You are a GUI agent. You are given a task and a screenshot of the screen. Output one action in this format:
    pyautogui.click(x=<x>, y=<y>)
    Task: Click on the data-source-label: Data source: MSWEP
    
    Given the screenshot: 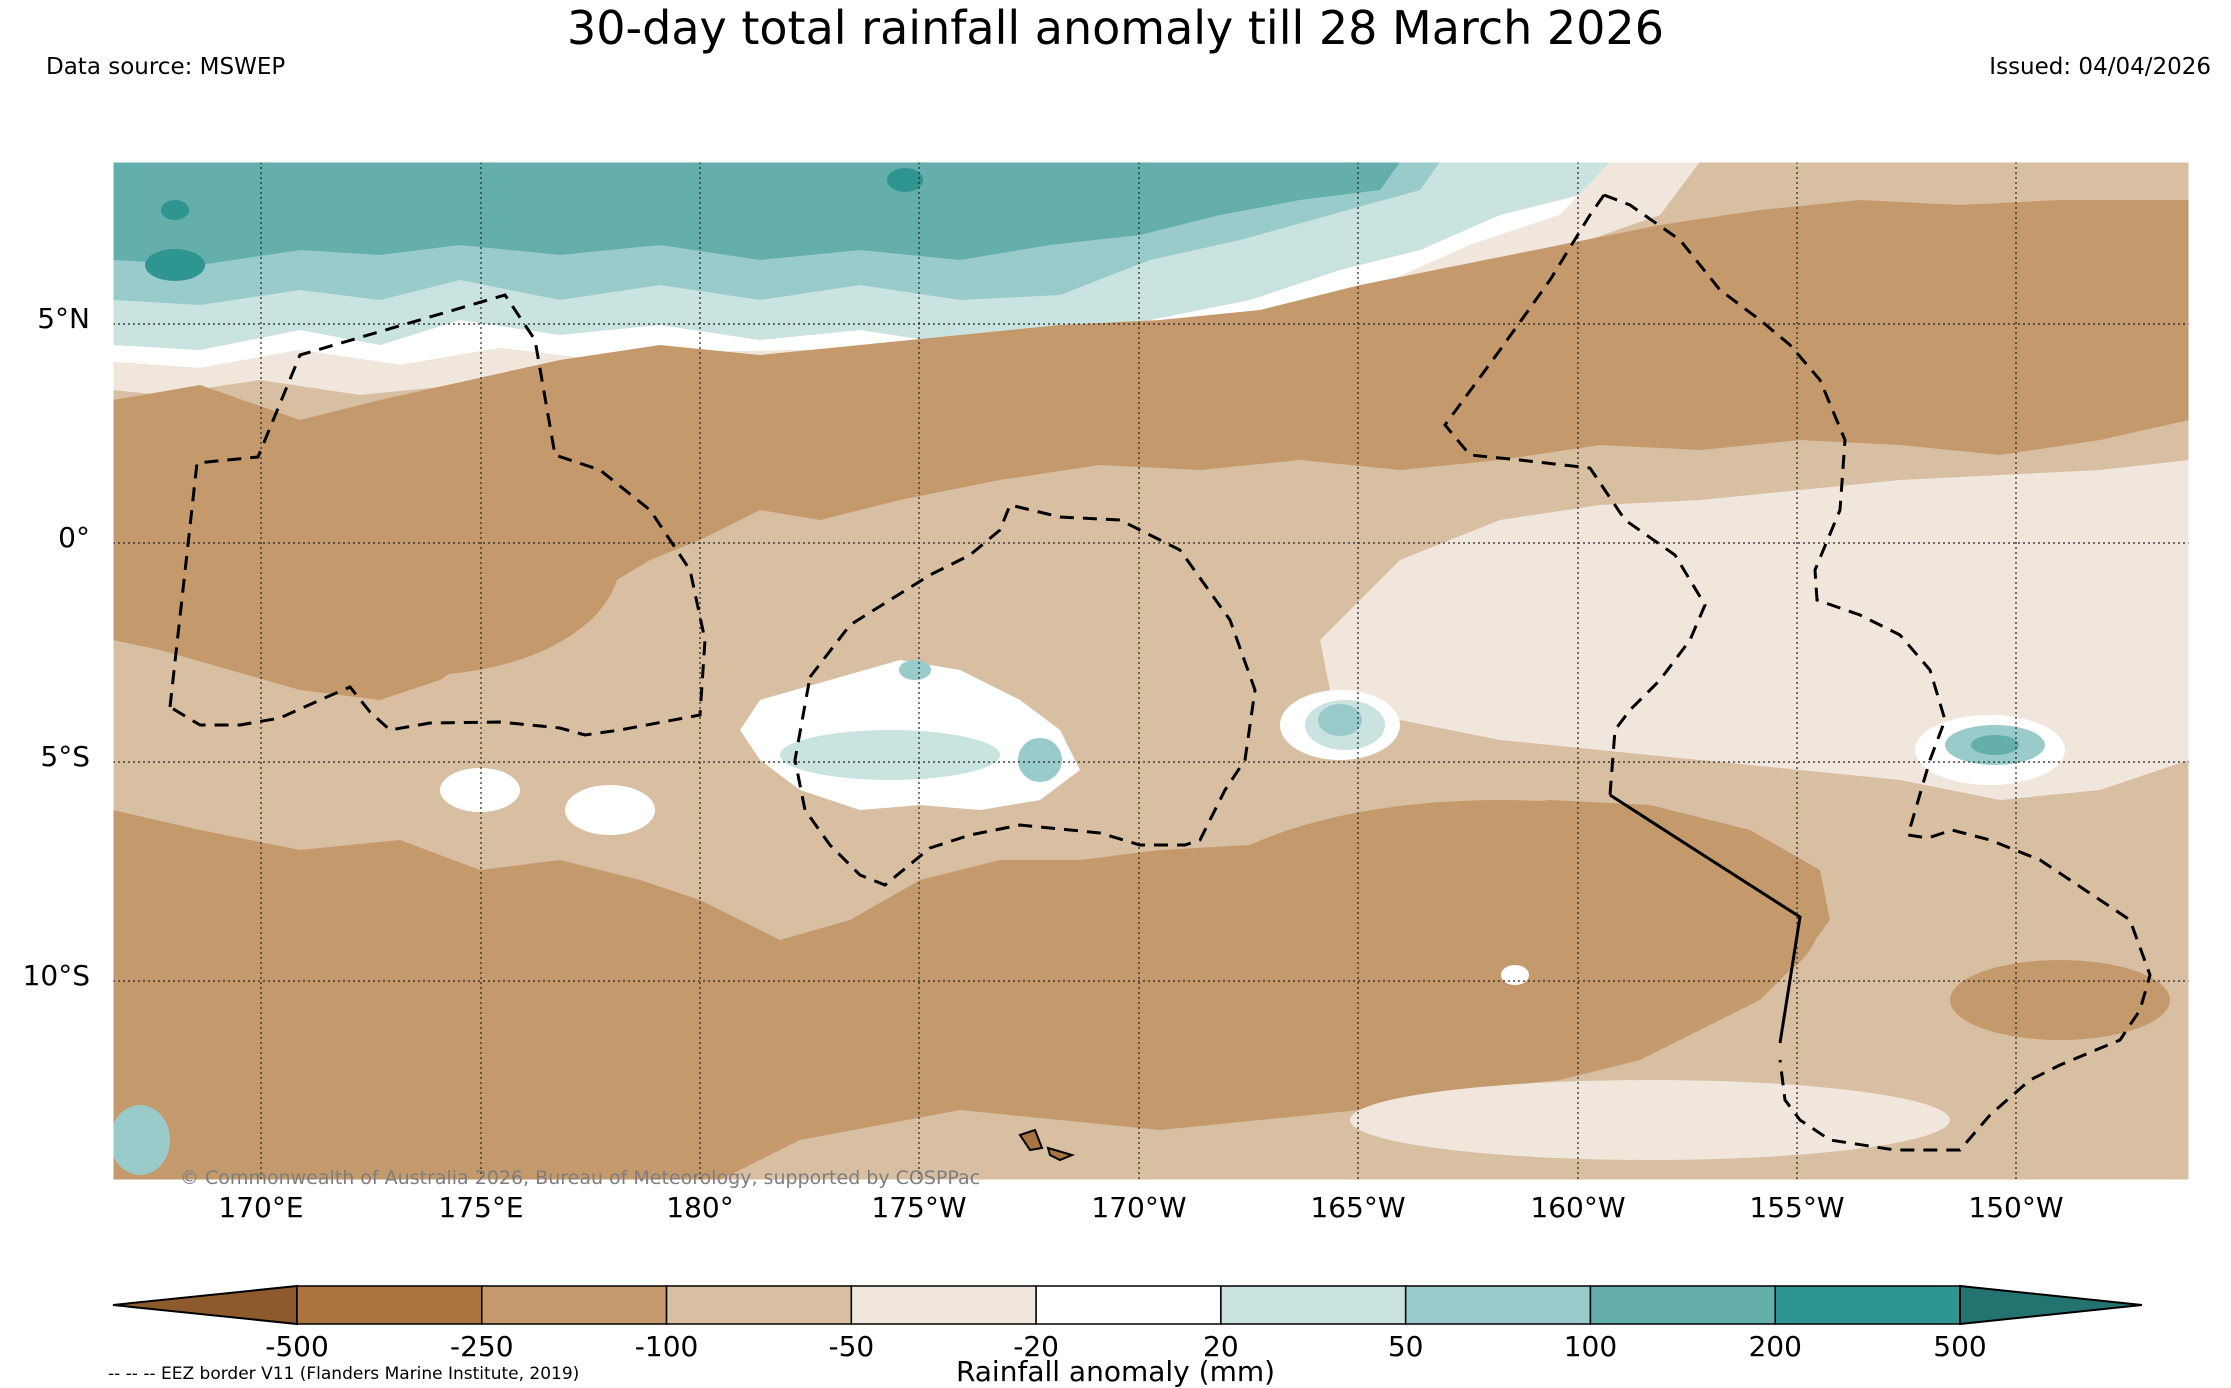 What is the action you would take?
    pyautogui.click(x=166, y=67)
    